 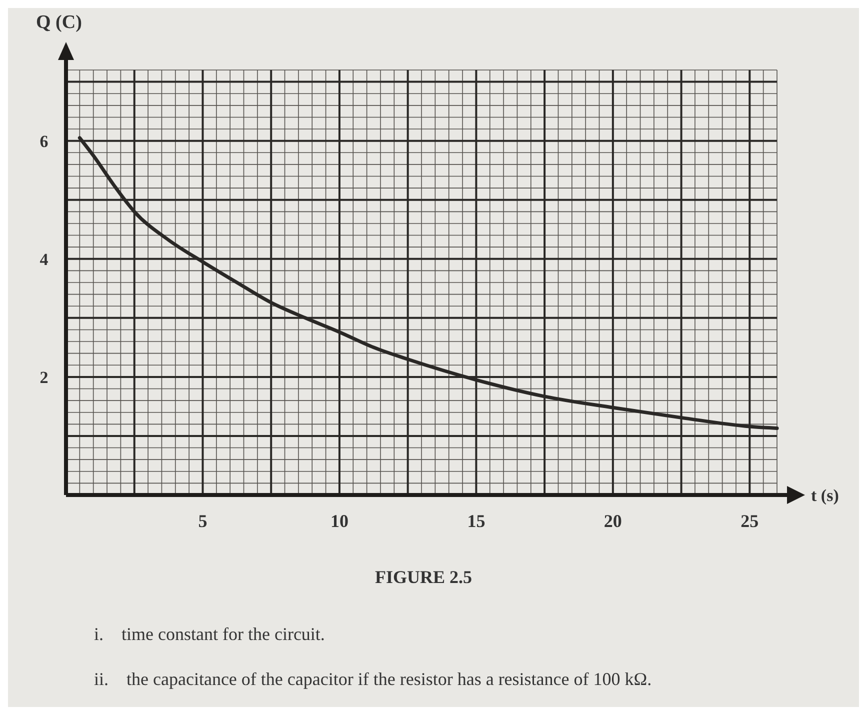 What do you see at coordinates (203, 521) in the screenshot?
I see `x-tick-label: 5` at bounding box center [203, 521].